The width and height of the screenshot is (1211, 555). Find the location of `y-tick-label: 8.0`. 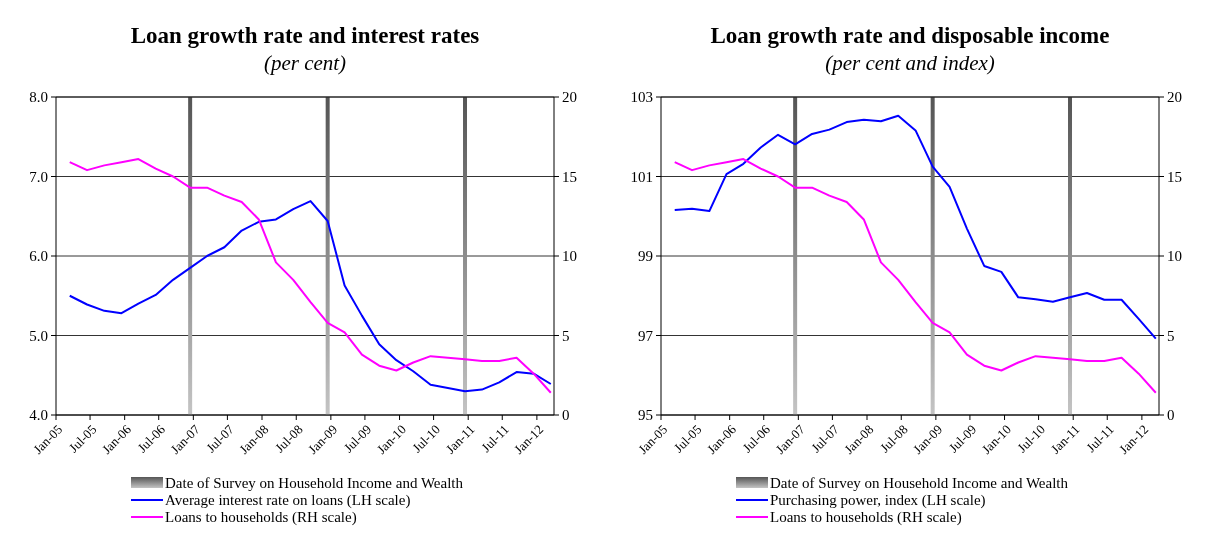

y-tick-label: 8.0 is located at coordinates (38, 97).